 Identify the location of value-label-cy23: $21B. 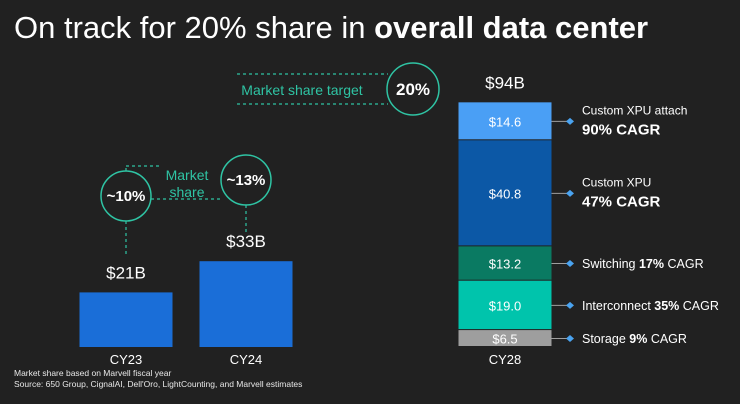
(126, 272).